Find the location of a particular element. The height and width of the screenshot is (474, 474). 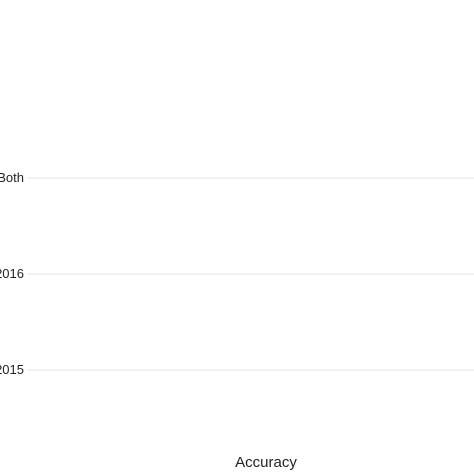

y-axis-labels: Both 2016 2015 is located at coordinates (12, 273).